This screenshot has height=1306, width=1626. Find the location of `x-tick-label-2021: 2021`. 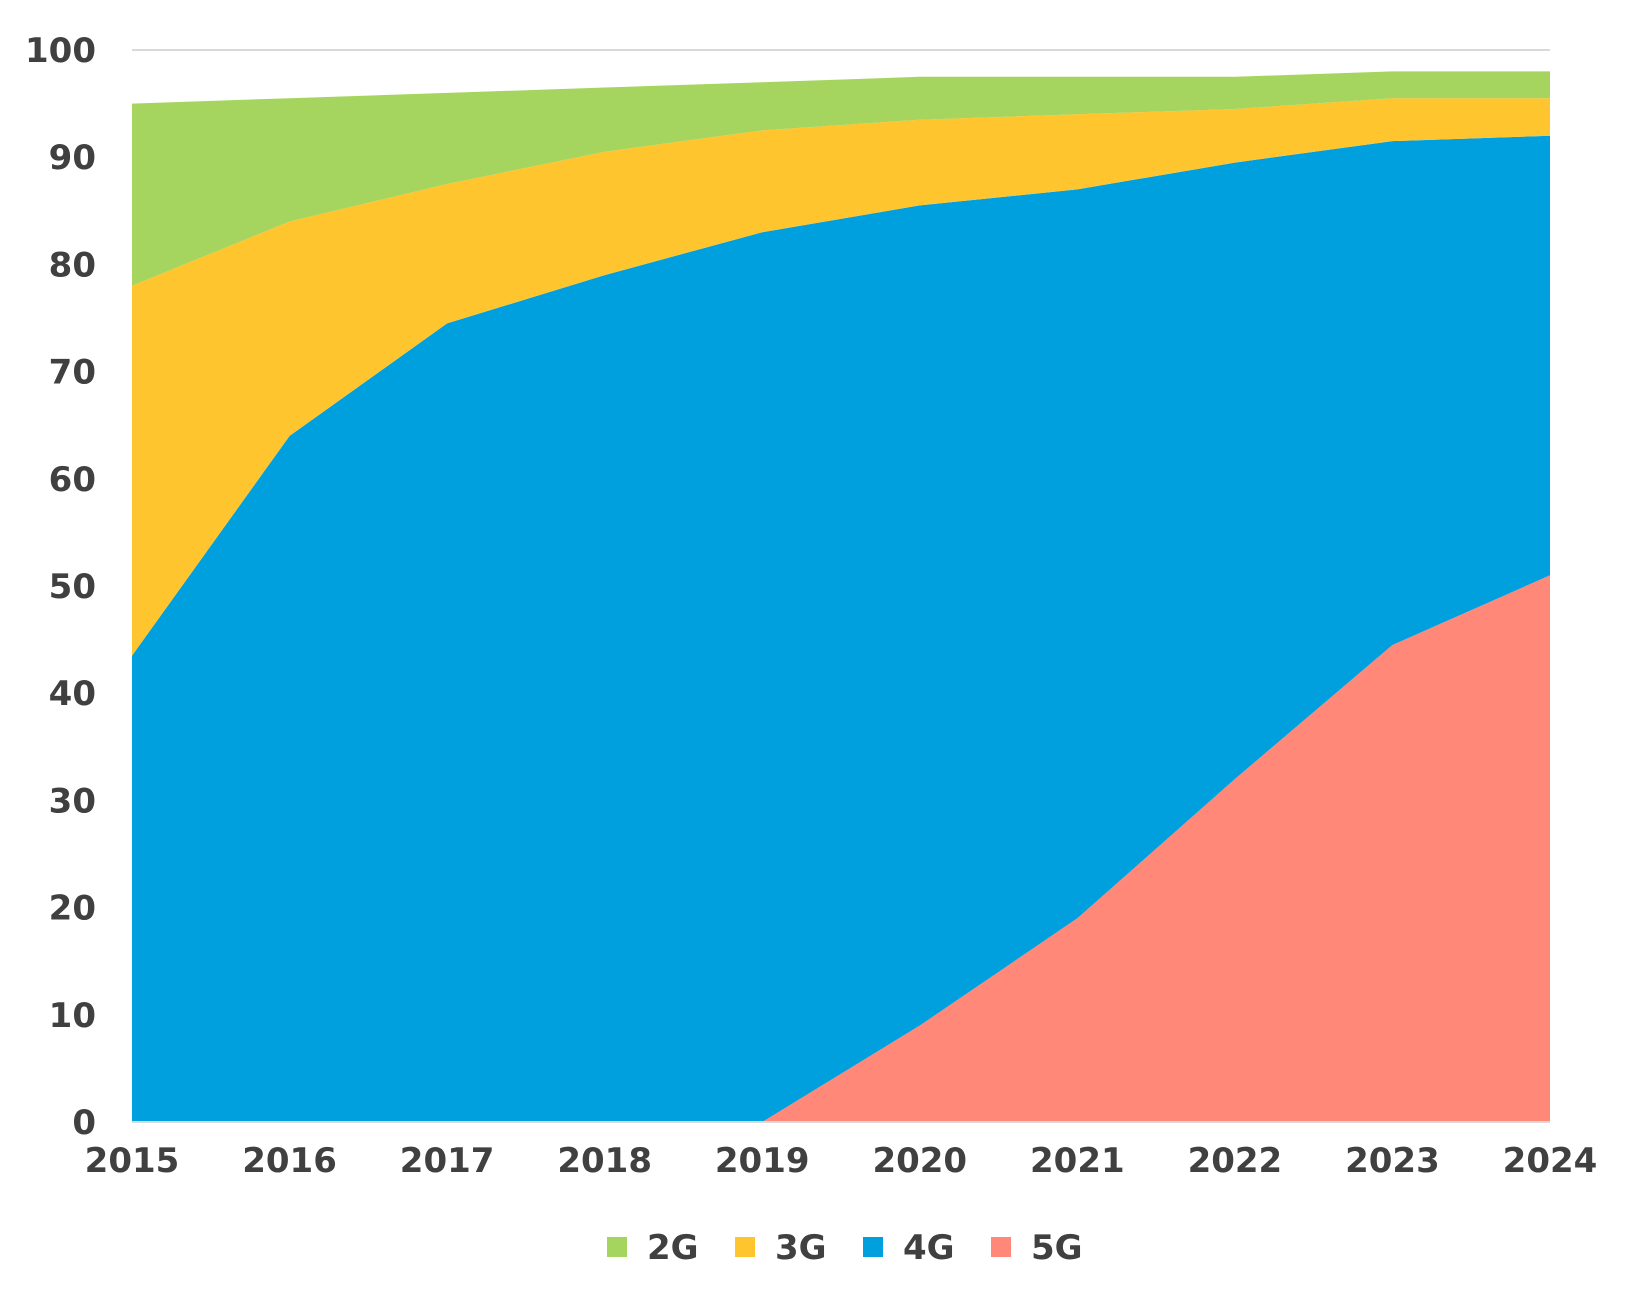

x-tick-label-2021: 2021 is located at coordinates (1077, 1161).